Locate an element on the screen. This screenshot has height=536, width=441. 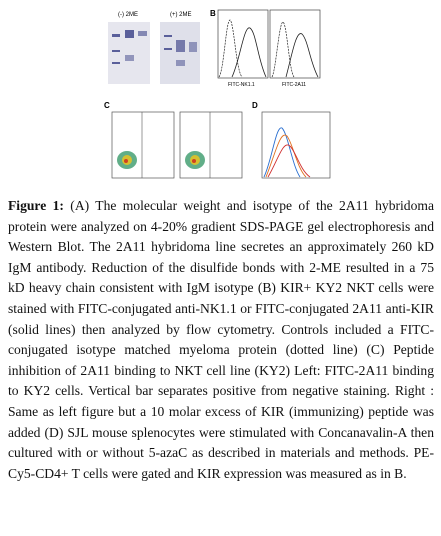
panel-b: B FITC-NK1.1 FITC-2A11 is located at coordinates (265, 48).